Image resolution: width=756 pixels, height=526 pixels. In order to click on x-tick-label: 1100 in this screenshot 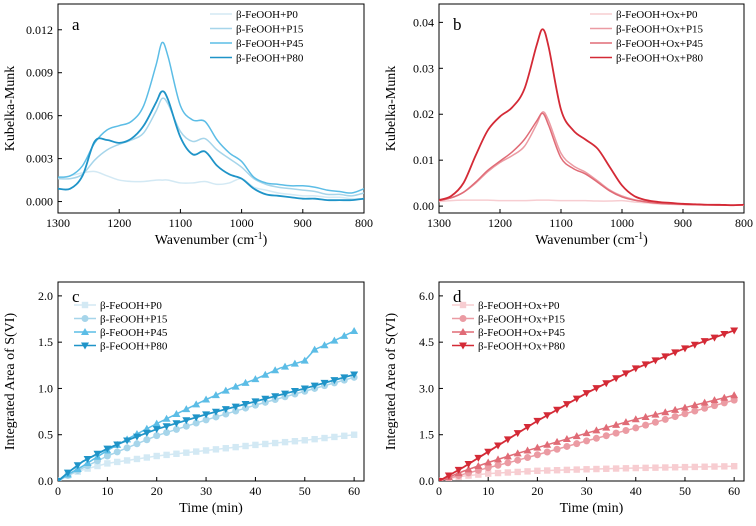, I will do `click(181, 223)`.